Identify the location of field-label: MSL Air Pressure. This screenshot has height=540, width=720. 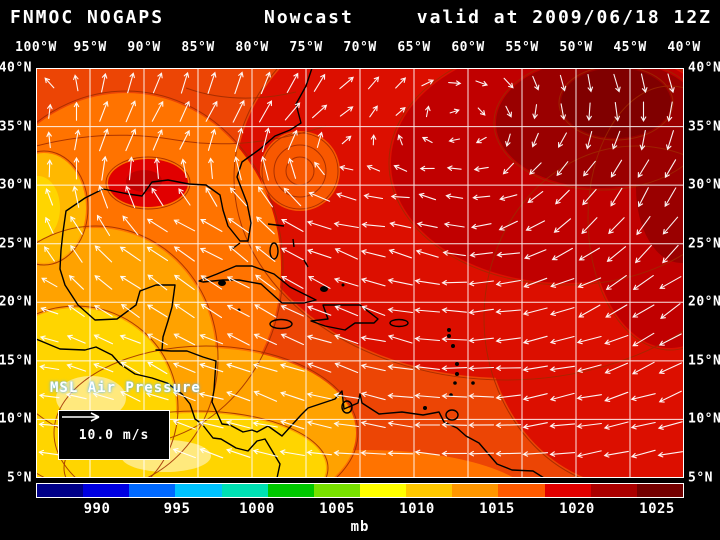
(125, 388).